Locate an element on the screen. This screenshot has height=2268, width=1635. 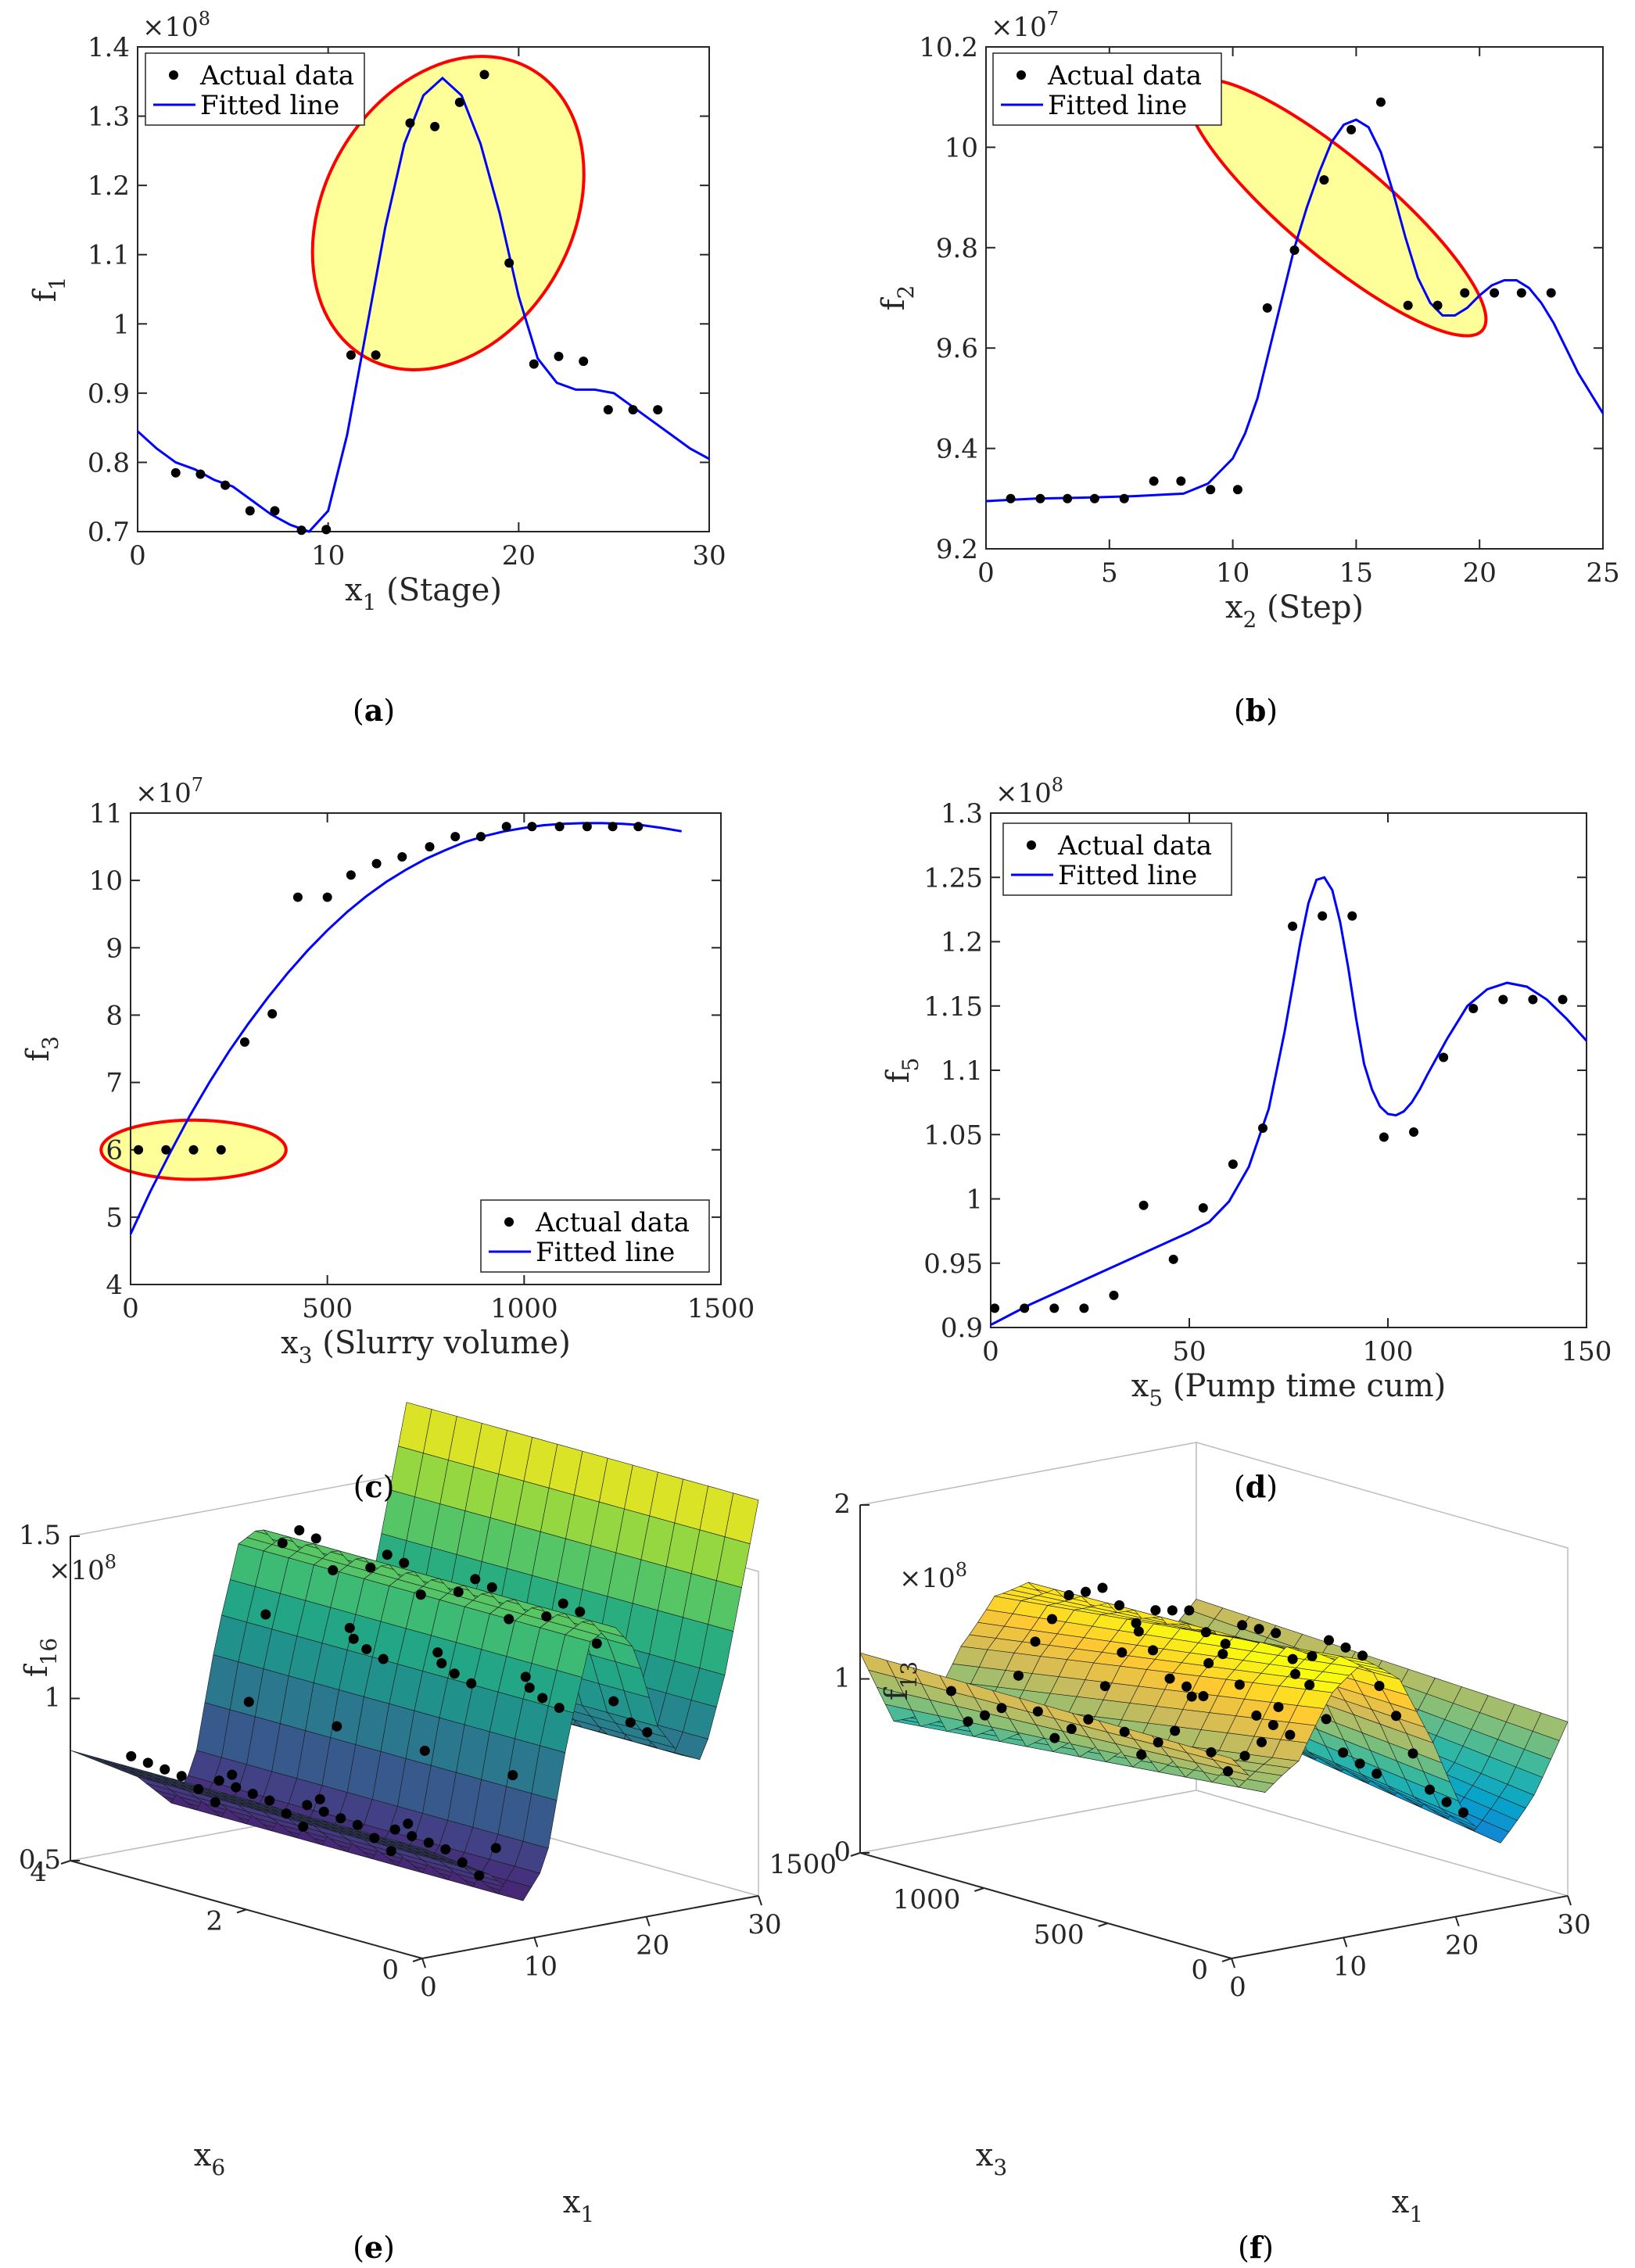
y-tick-label: 1.25 is located at coordinates (953, 878).